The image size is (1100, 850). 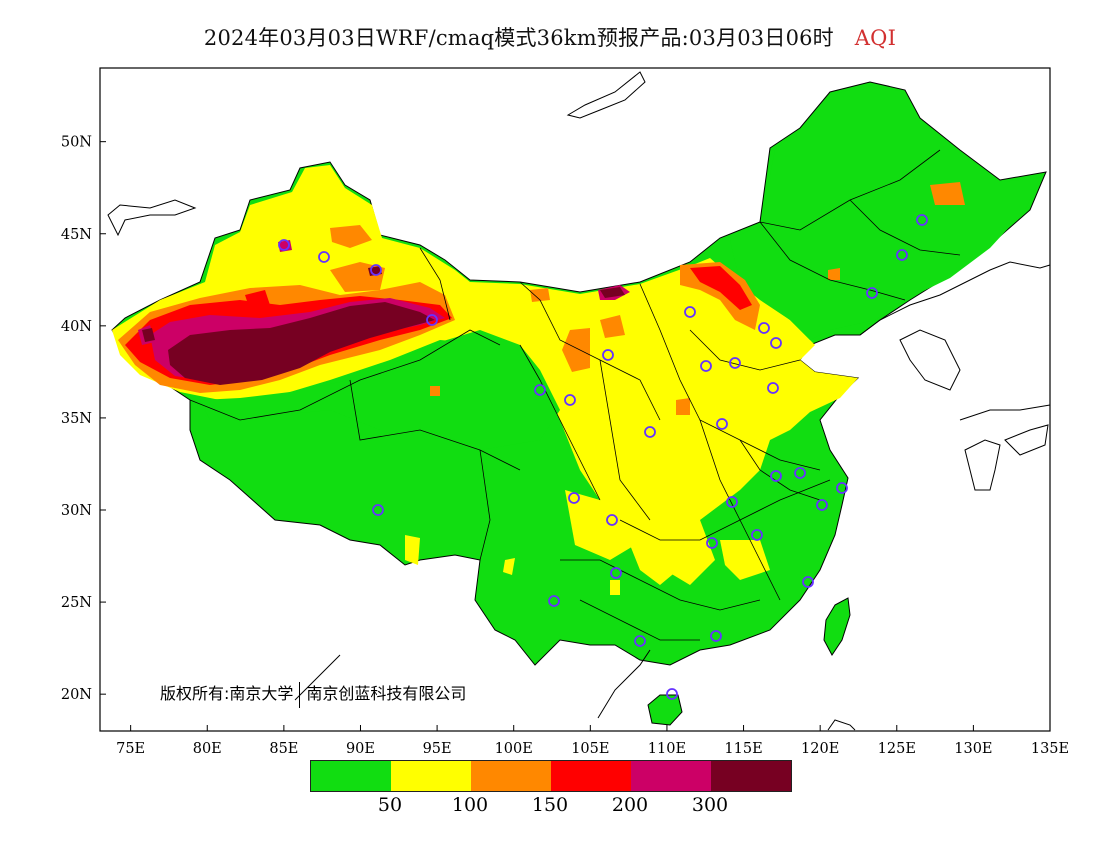 I want to click on taiwan-island, so click(x=837, y=626).